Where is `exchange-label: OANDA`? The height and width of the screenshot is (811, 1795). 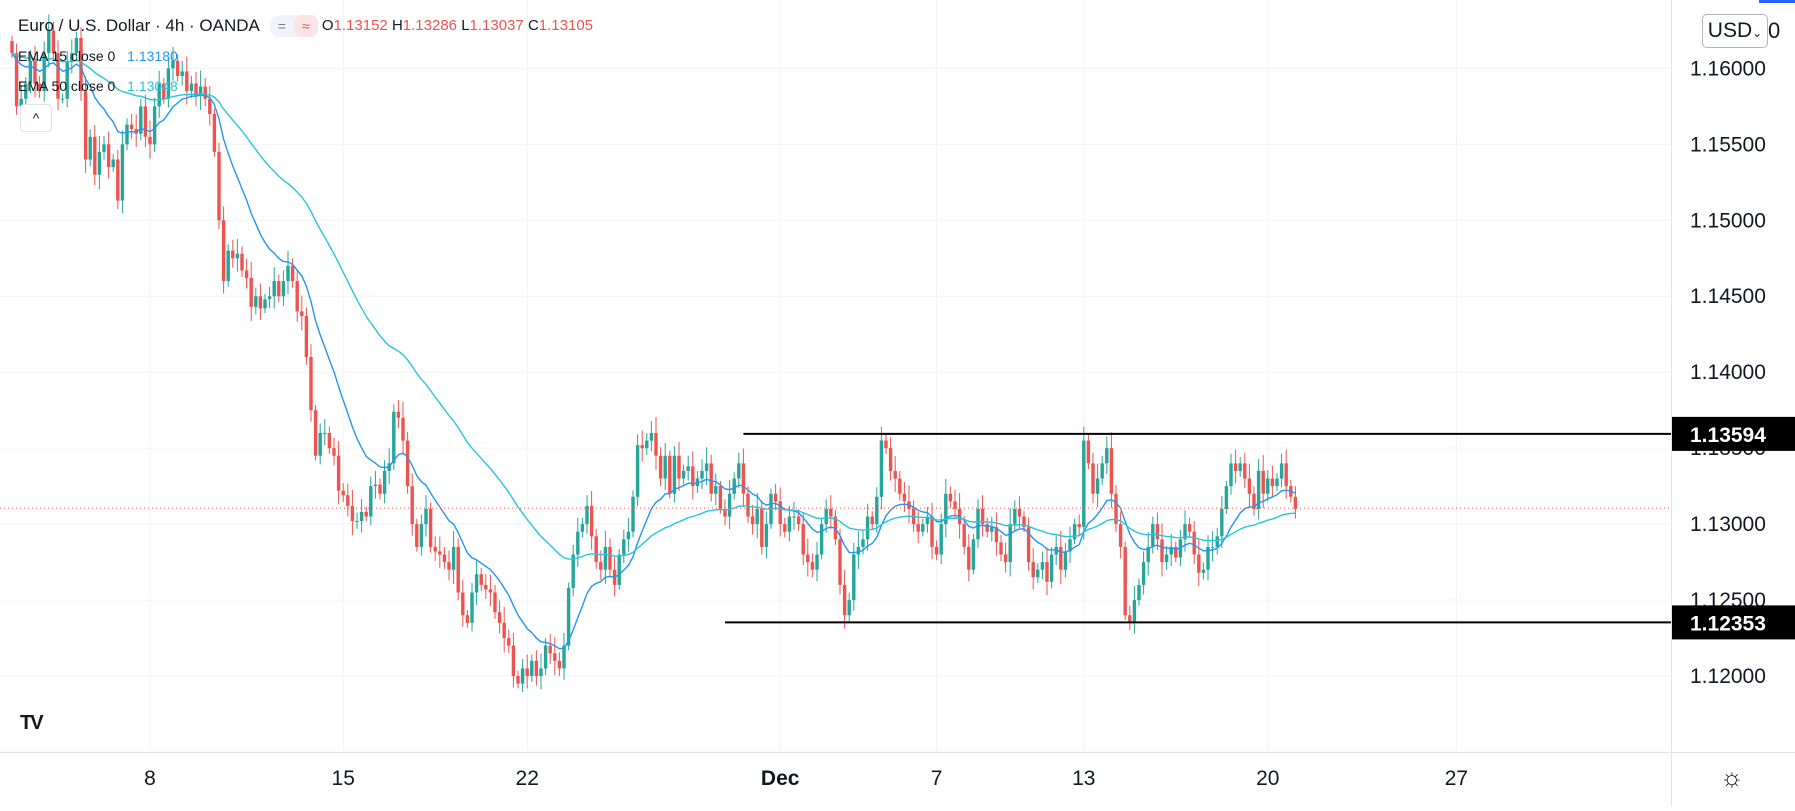 exchange-label: OANDA is located at coordinates (229, 25).